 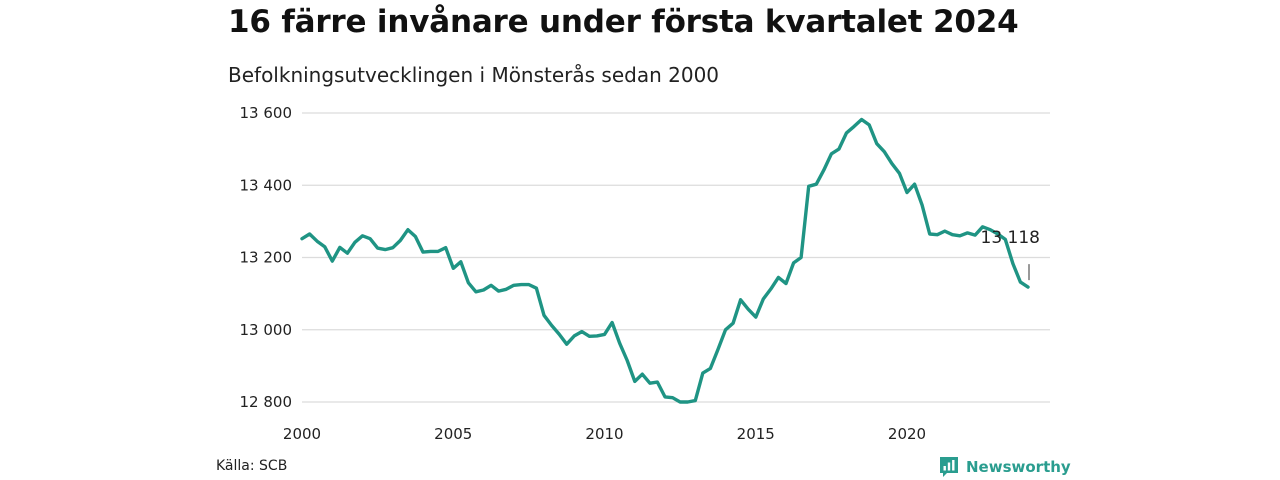 I want to click on y-tick-label: 13 600, so click(x=266, y=113).